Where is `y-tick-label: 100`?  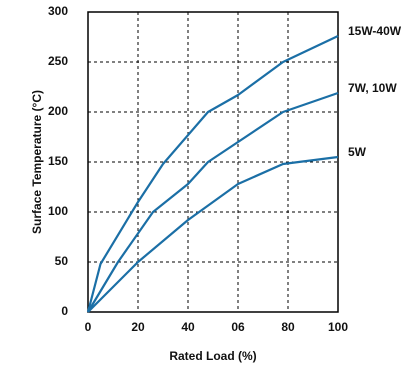
y-tick-label: 100 is located at coordinates (58, 211).